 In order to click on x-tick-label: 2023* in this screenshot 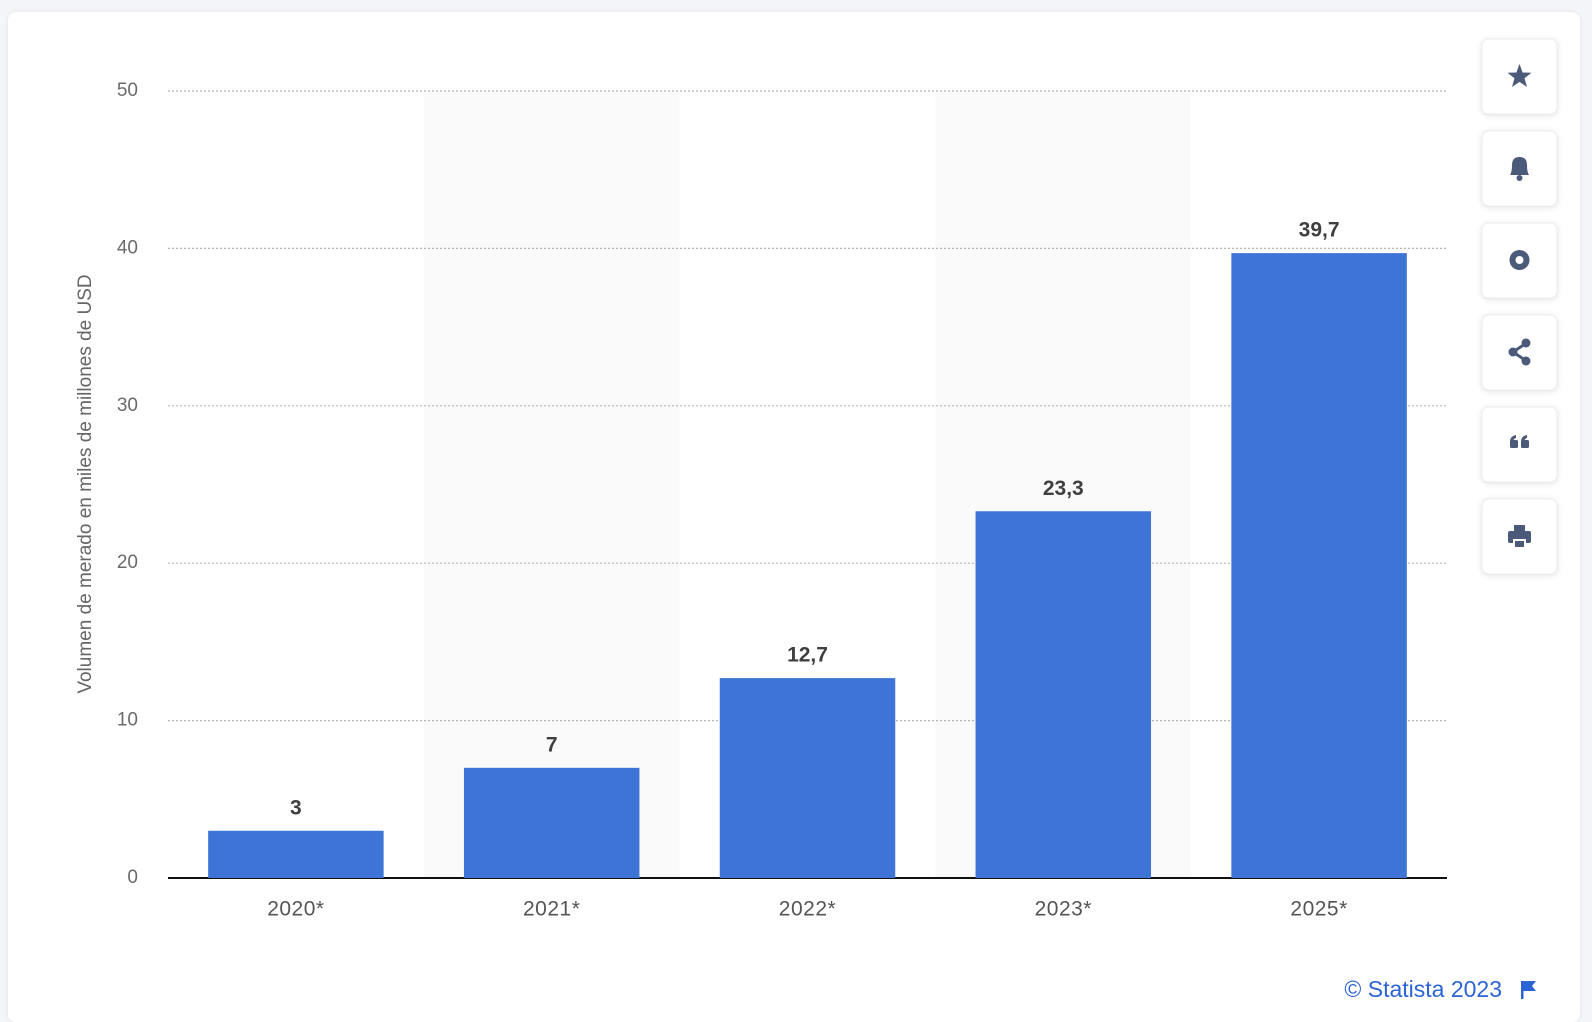, I will do `click(1063, 909)`.